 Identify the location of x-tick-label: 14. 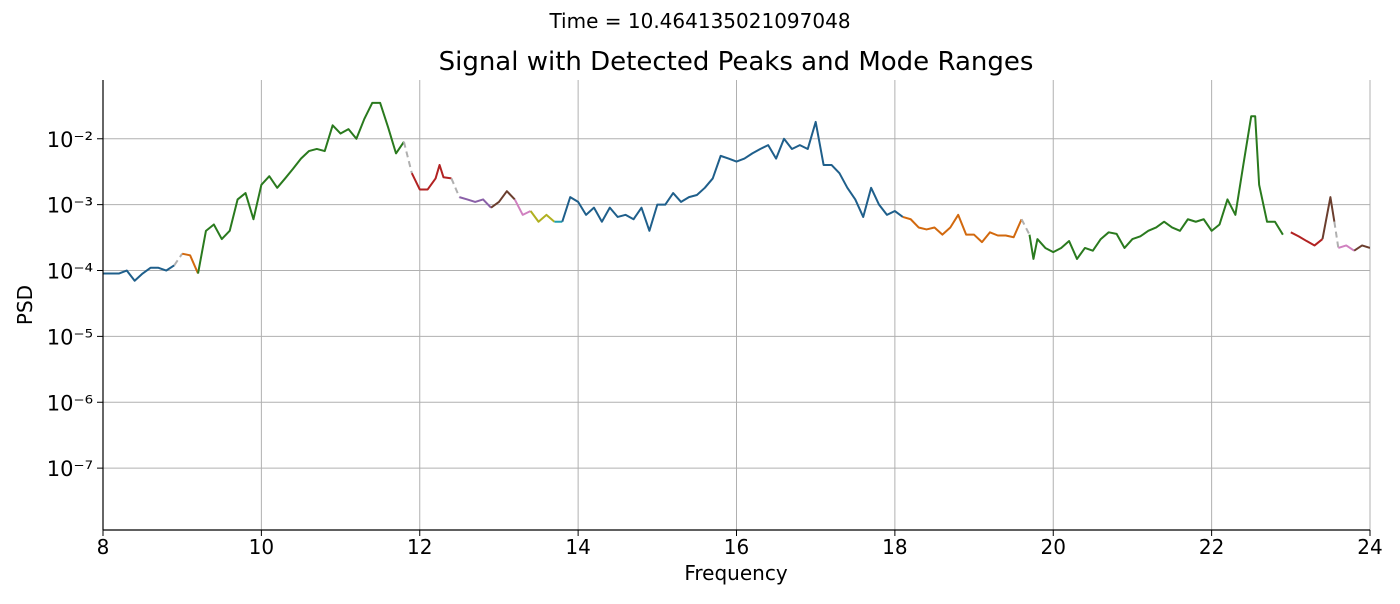
(577, 547).